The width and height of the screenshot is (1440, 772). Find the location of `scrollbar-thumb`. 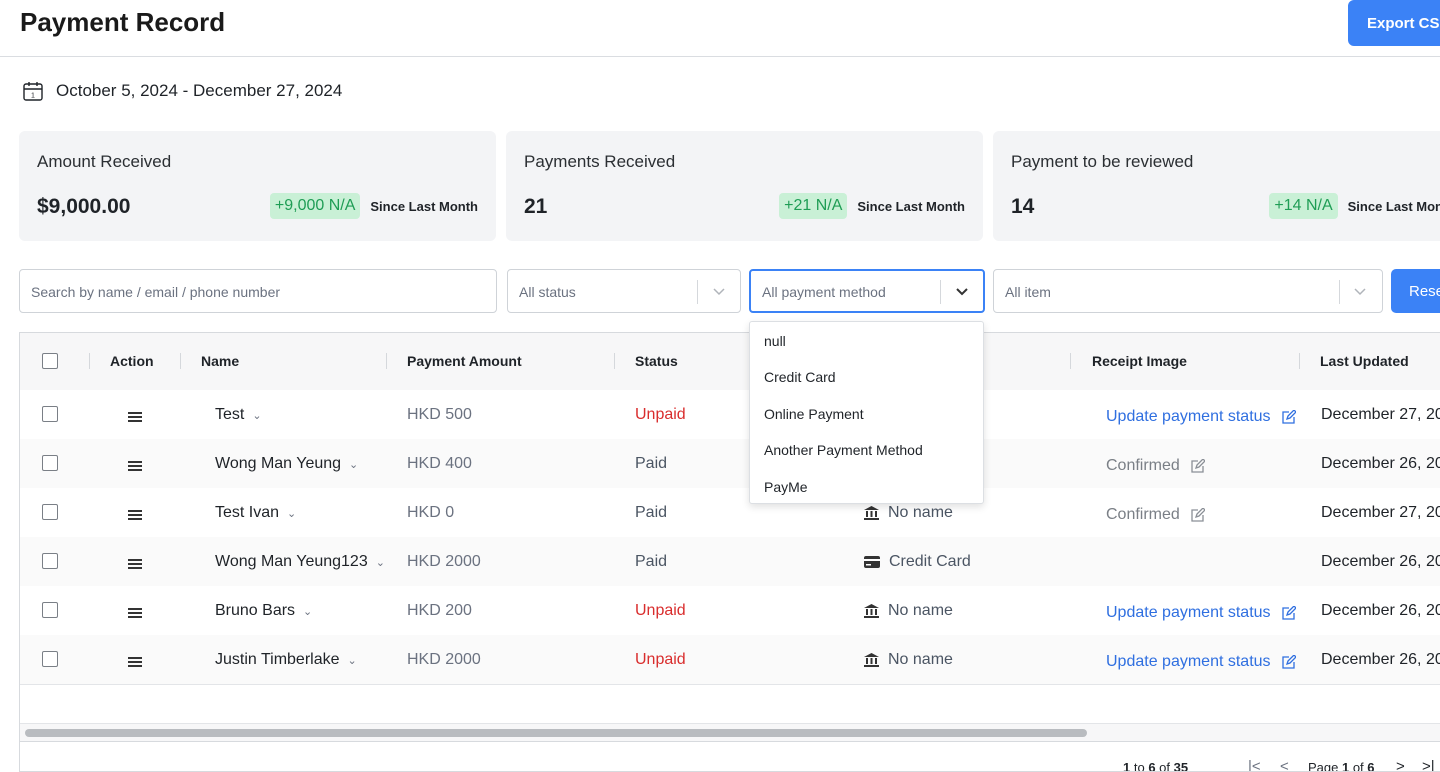

scrollbar-thumb is located at coordinates (556, 733).